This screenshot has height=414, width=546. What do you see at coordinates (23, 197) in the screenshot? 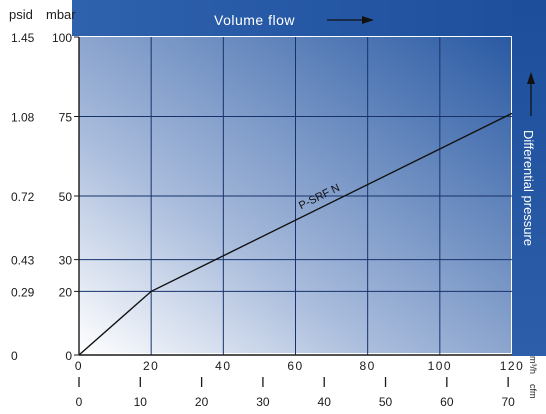
I see `y-tick-label-secondary: 0.72` at bounding box center [23, 197].